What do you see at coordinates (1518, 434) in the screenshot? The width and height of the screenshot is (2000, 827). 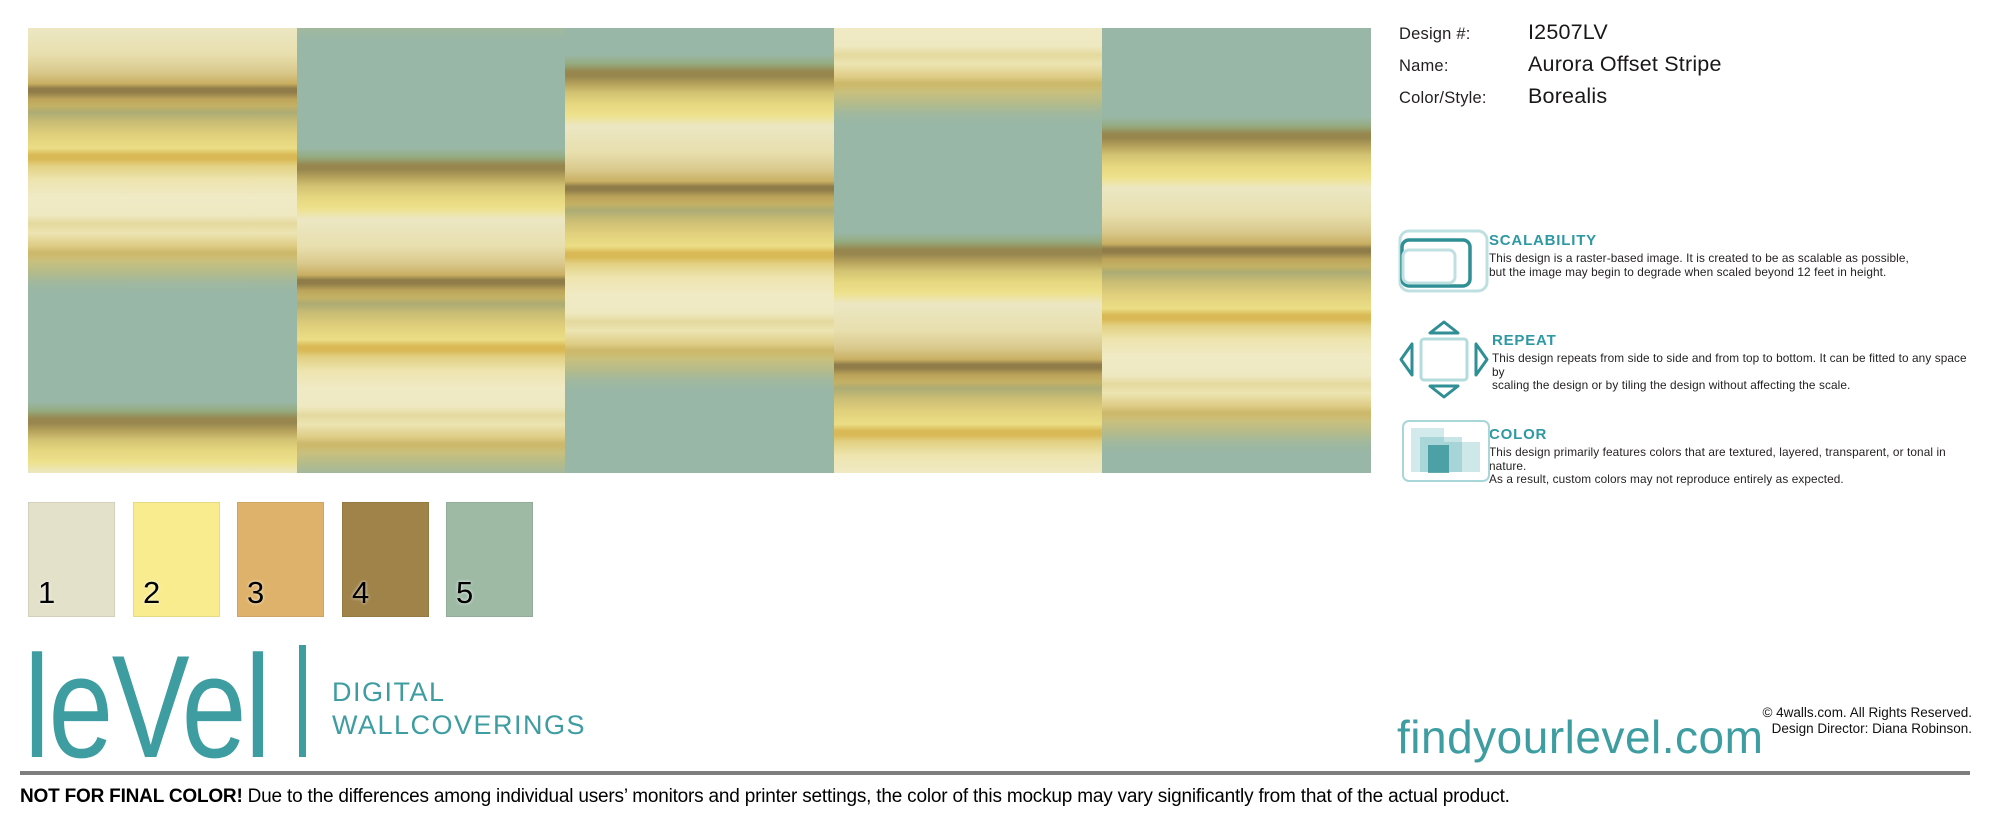 I see `color-title: COLOR` at bounding box center [1518, 434].